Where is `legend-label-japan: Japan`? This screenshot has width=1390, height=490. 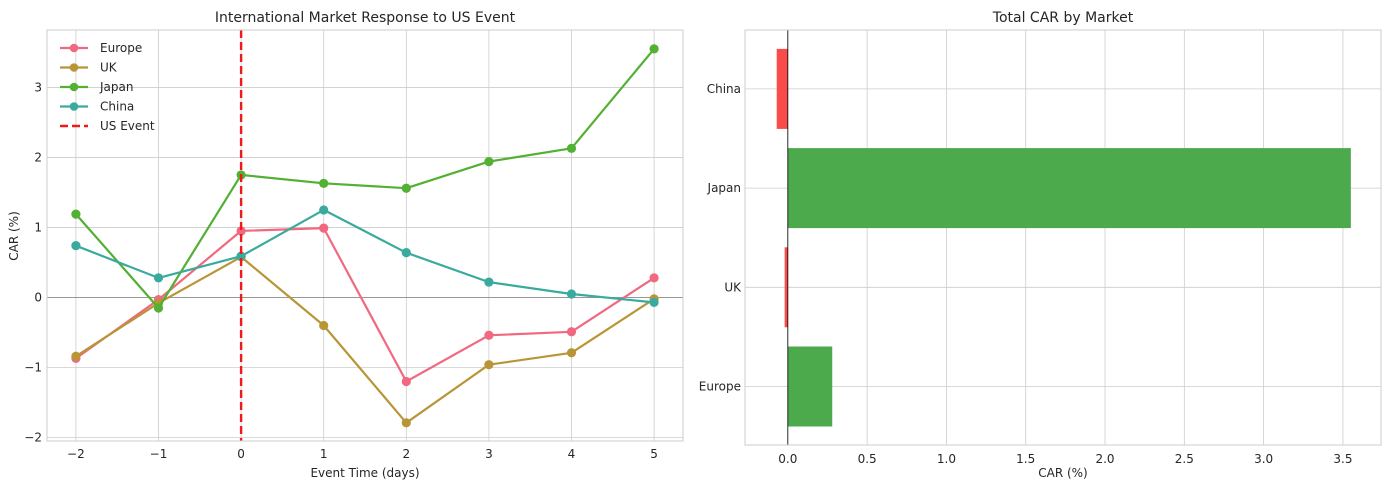
legend-label-japan: Japan is located at coordinates (116, 87).